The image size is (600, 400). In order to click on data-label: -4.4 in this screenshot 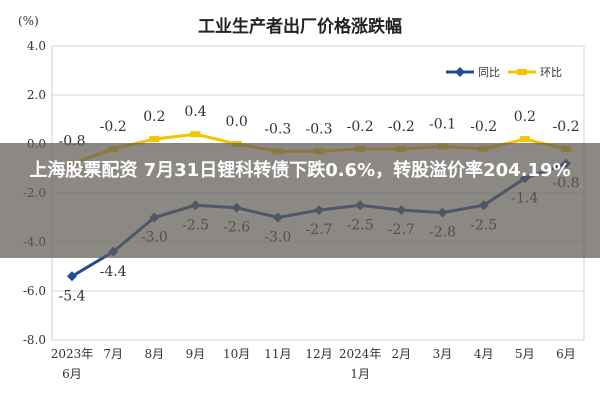, I will do `click(113, 272)`.